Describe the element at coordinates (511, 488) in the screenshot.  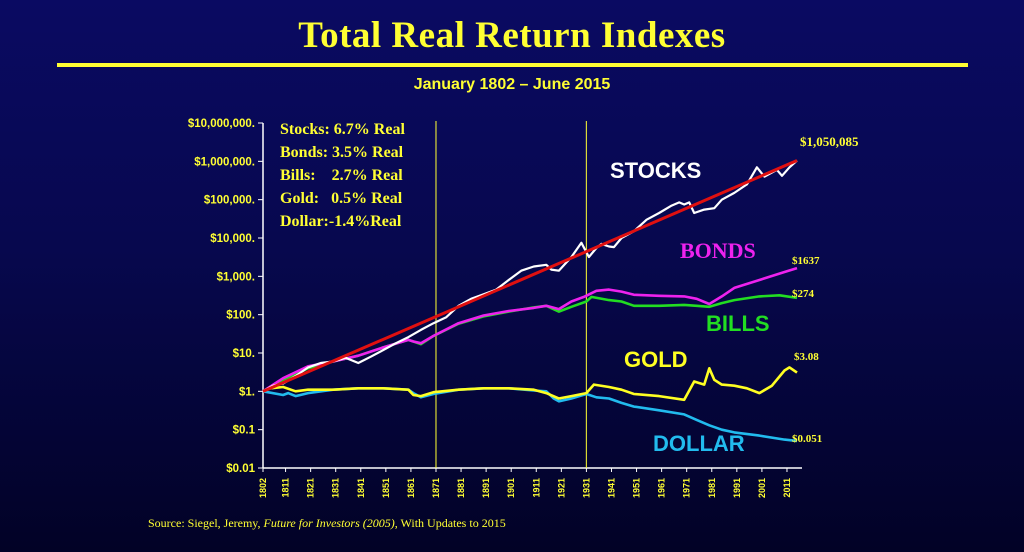
I see `x-tick-label: 1901` at that location.